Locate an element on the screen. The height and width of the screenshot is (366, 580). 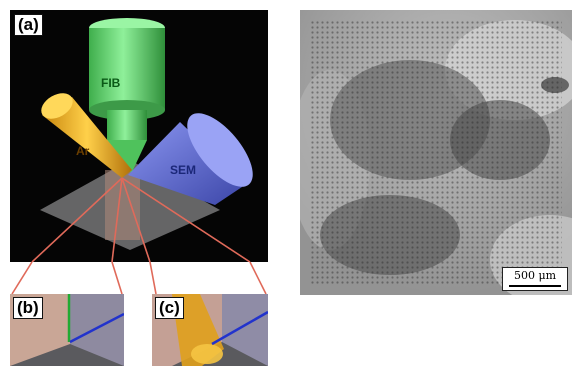
panel-b-label: (b) is located at coordinates (28, 308).